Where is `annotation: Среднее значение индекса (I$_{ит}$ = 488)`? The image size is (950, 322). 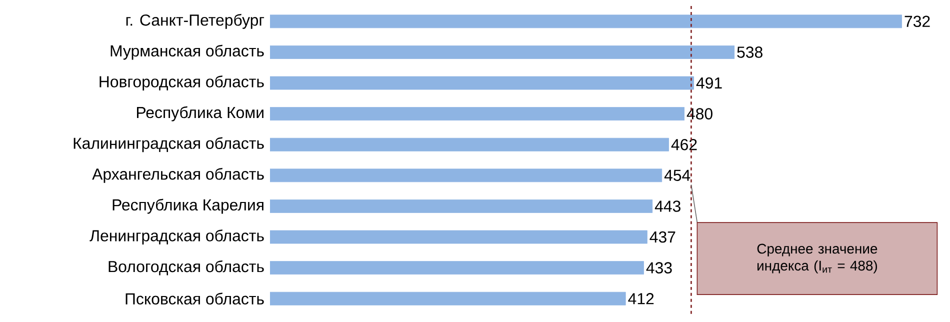 annotation: Среднее значение индекса (I$_{ит}$ = 488) is located at coordinates (817, 259).